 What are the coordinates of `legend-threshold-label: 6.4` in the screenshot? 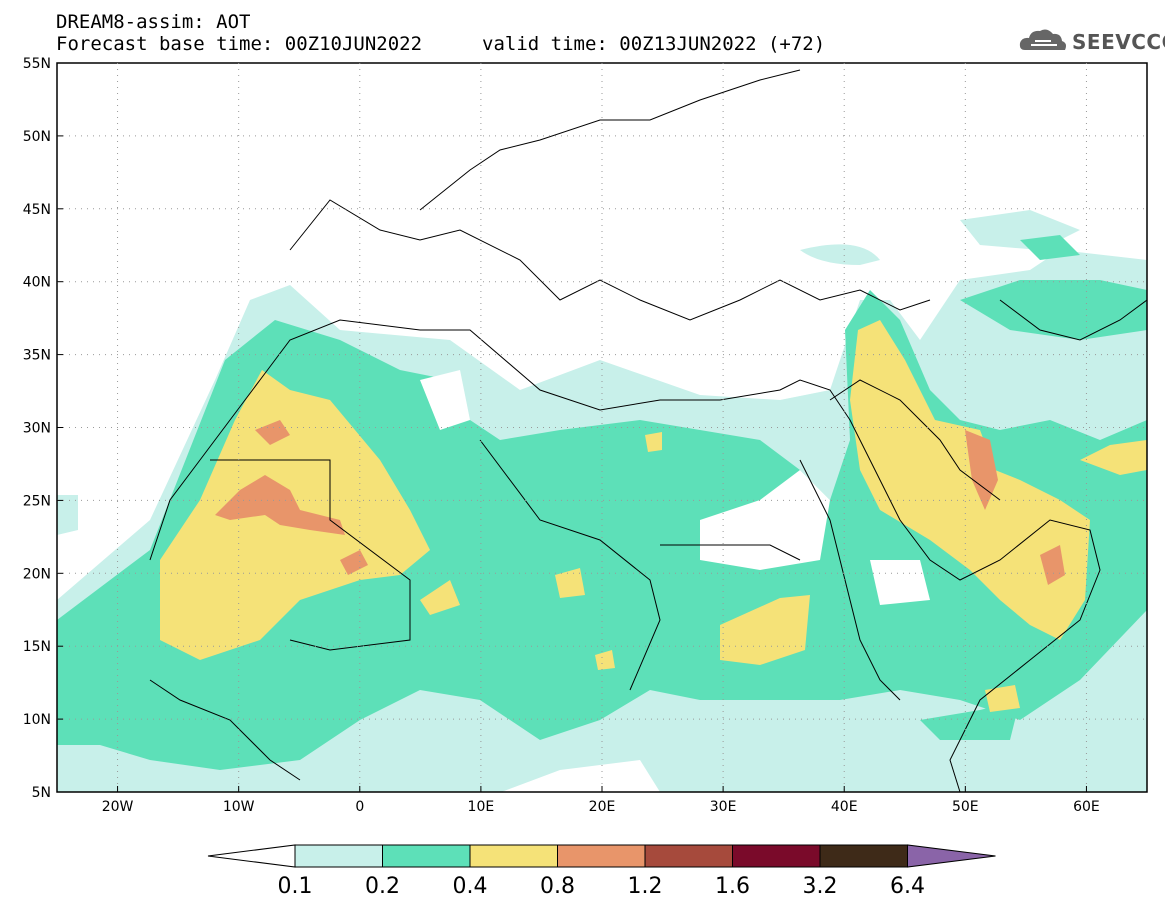 It's located at (907, 886).